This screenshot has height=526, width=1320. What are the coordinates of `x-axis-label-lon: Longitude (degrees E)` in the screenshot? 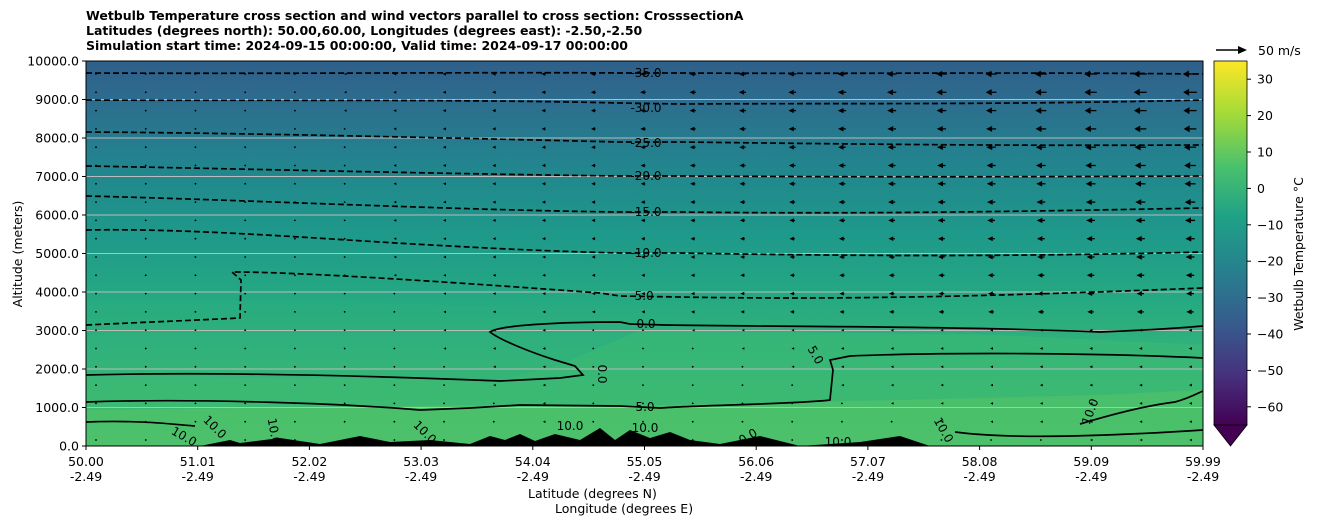 It's located at (624, 508).